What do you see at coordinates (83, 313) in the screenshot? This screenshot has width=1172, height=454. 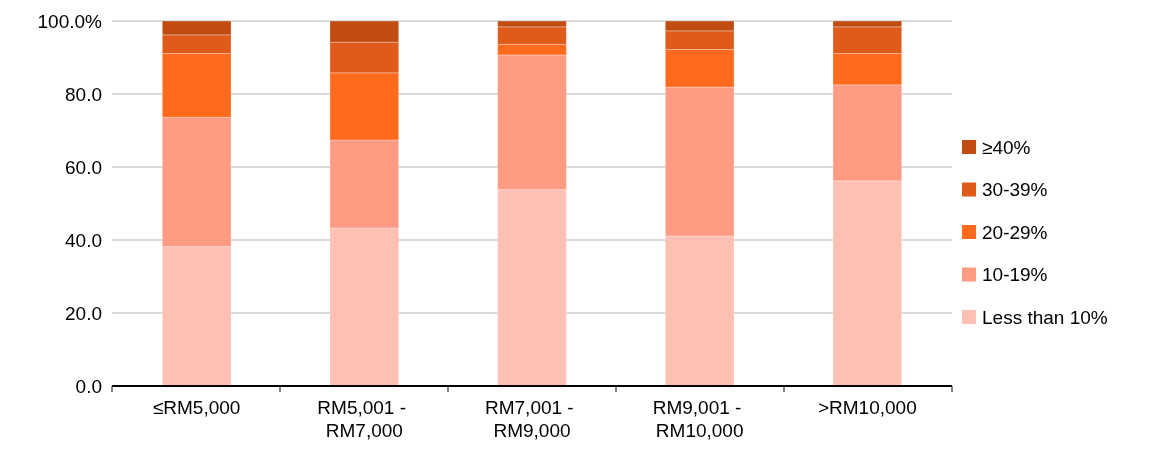 I see `y-tick-label: 20.0` at bounding box center [83, 313].